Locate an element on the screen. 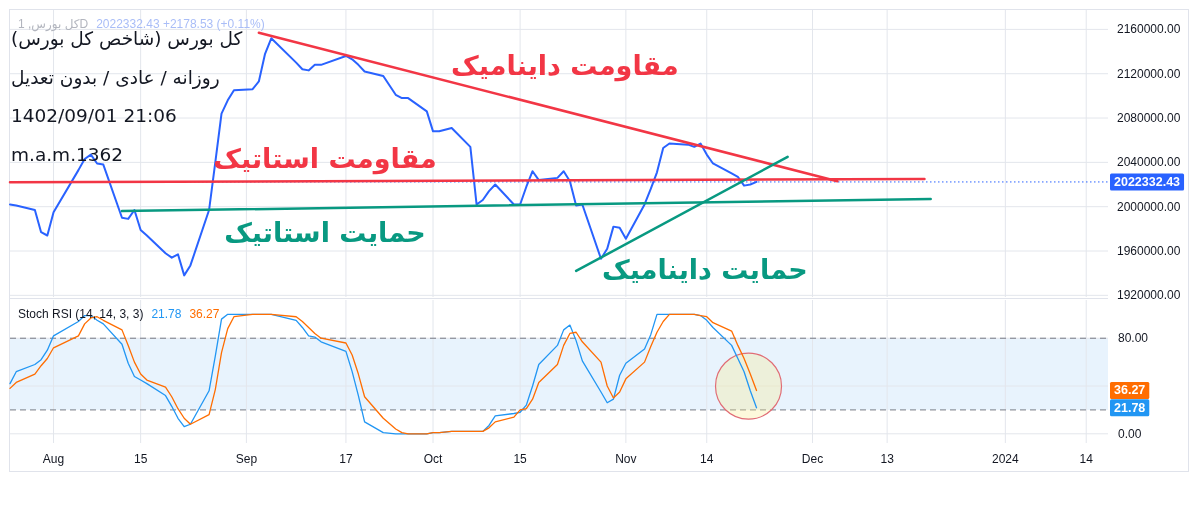 The height and width of the screenshot is (508, 1200). value-badge: 21.78 is located at coordinates (1130, 408).